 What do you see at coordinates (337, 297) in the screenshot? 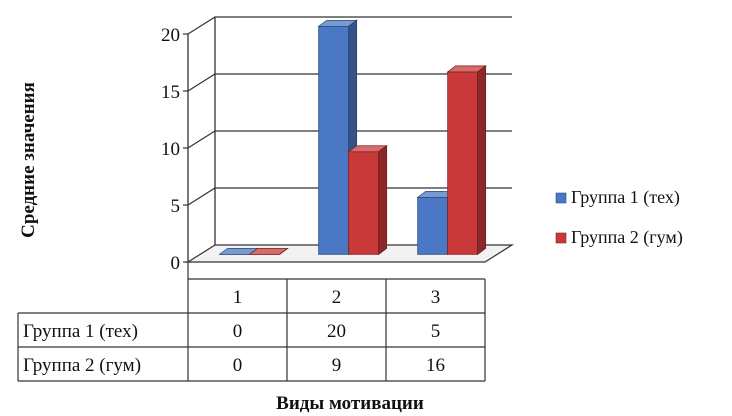
I see `table-category-label: 2` at bounding box center [337, 297].